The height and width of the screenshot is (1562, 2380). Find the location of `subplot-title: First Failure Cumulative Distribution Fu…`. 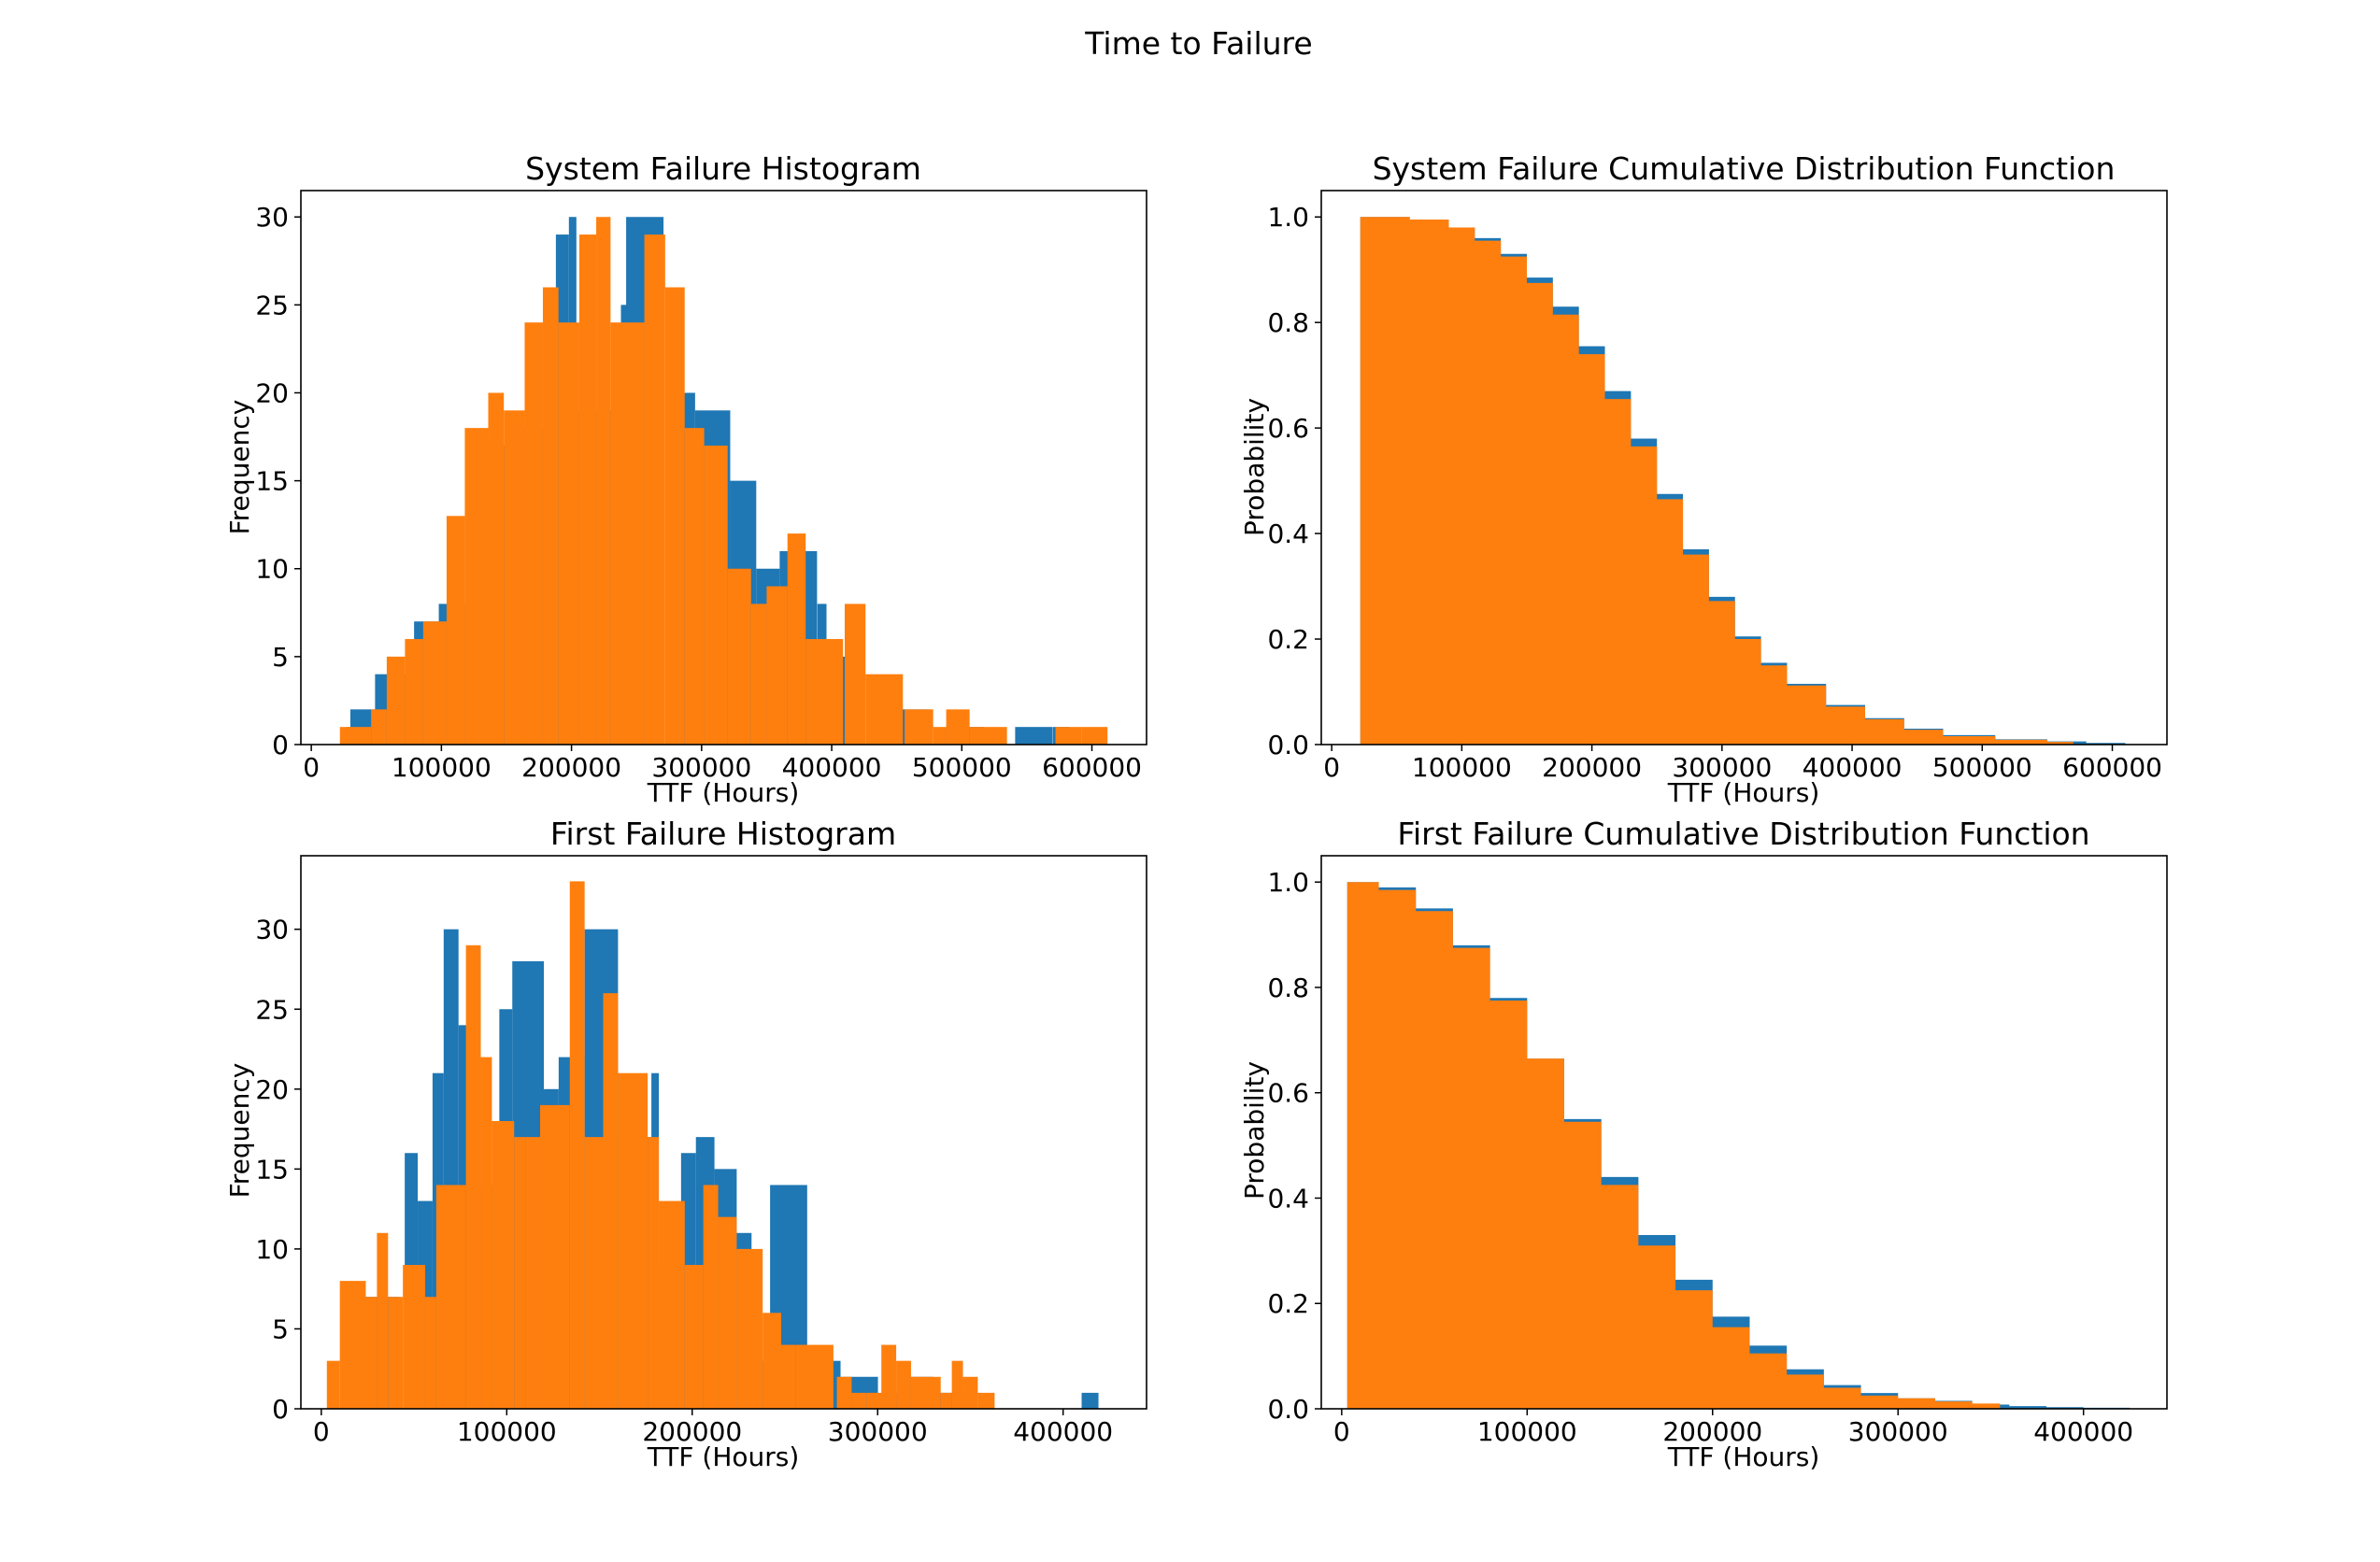

subplot-title: First Failure Cumulative Distribution Fu… is located at coordinates (1743, 834).